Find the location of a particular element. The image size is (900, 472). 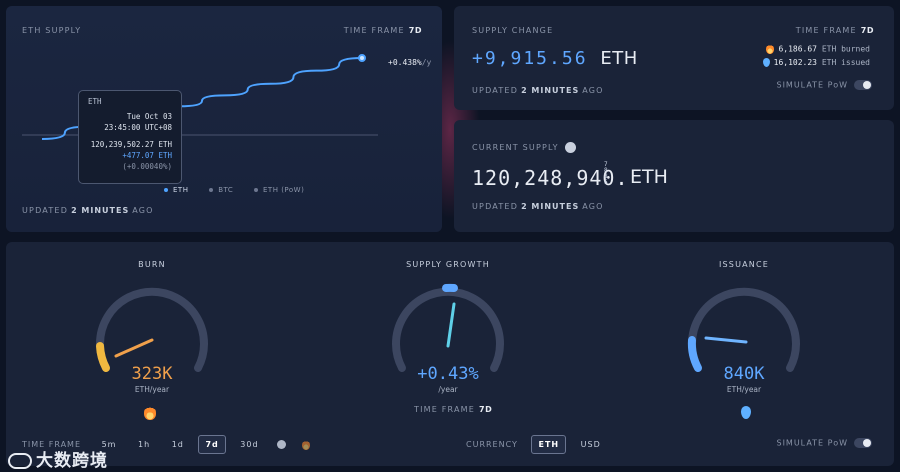

issuance-gauge-needle is located at coordinates (726, 340).